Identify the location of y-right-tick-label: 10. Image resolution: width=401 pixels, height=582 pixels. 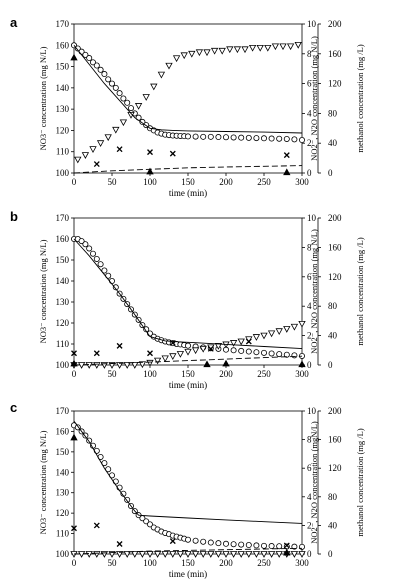
(312, 24).